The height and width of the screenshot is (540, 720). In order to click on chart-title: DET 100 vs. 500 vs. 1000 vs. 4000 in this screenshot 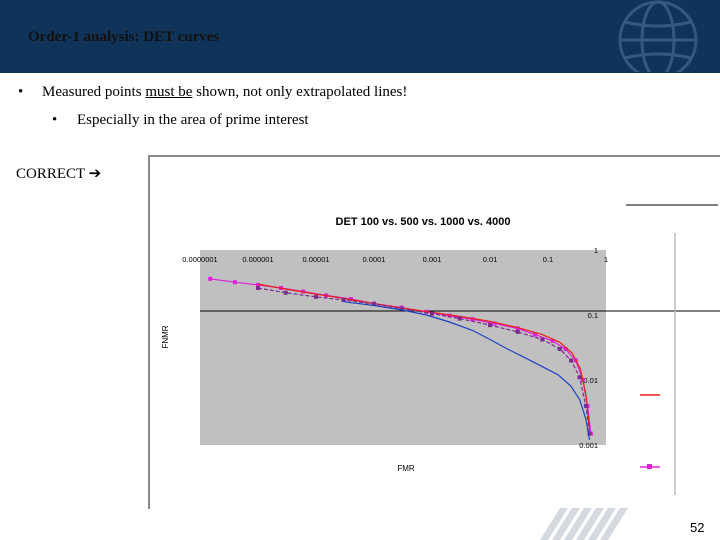, I will do `click(423, 222)`.